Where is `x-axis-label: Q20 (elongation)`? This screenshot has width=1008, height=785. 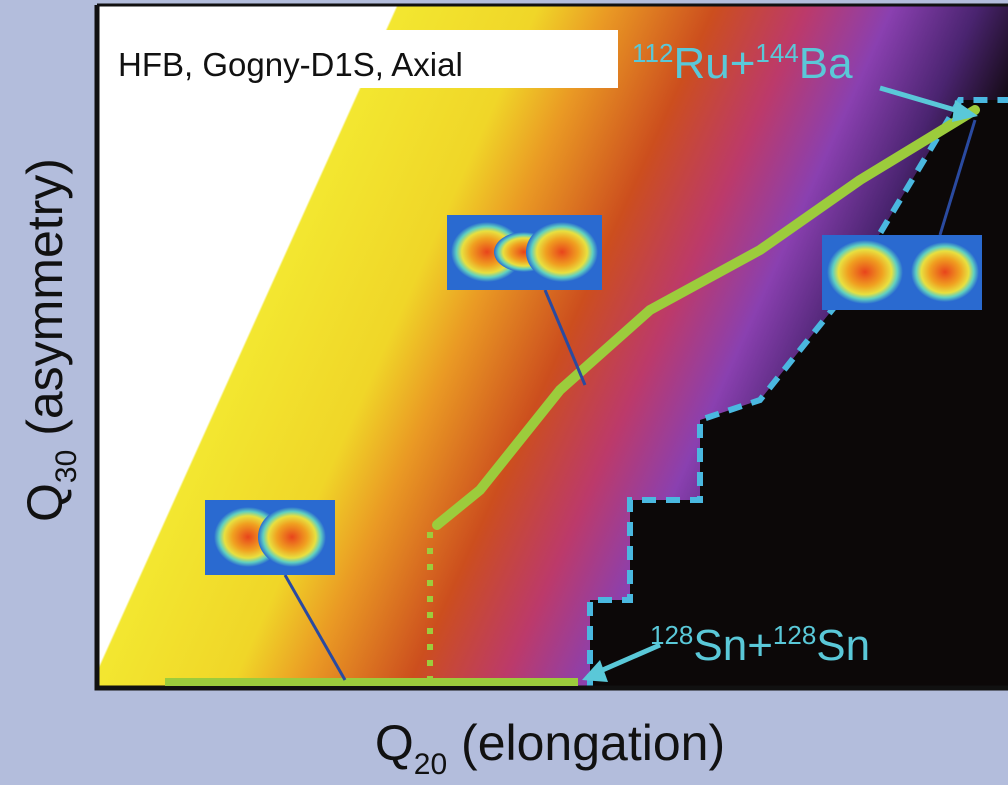 x-axis-label: Q20 (elongation) is located at coordinates (550, 748).